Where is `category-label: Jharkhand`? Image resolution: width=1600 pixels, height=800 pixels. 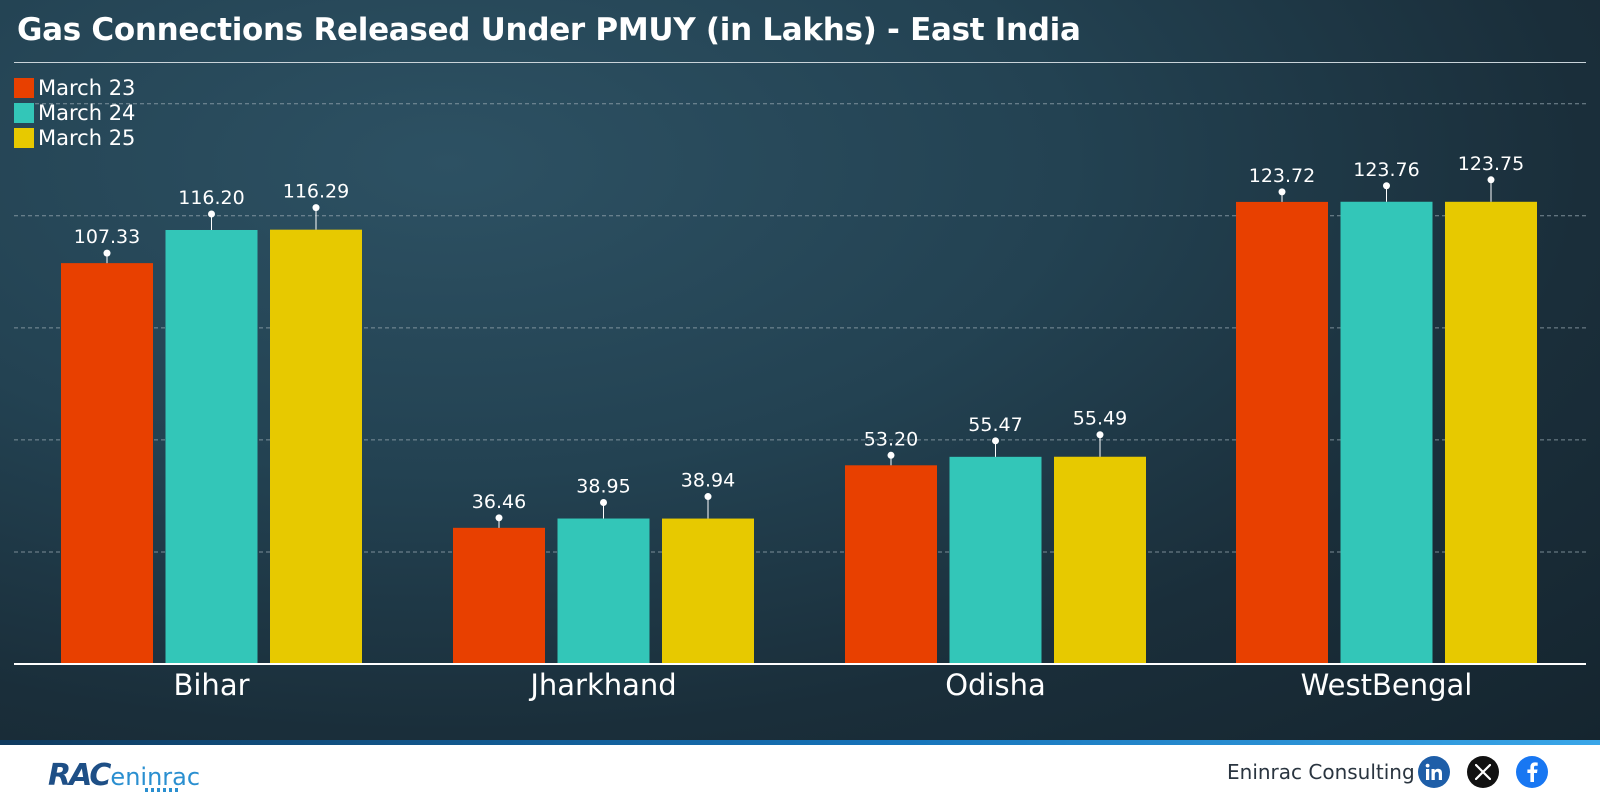
category-label: Jharkhand is located at coordinates (602, 685).